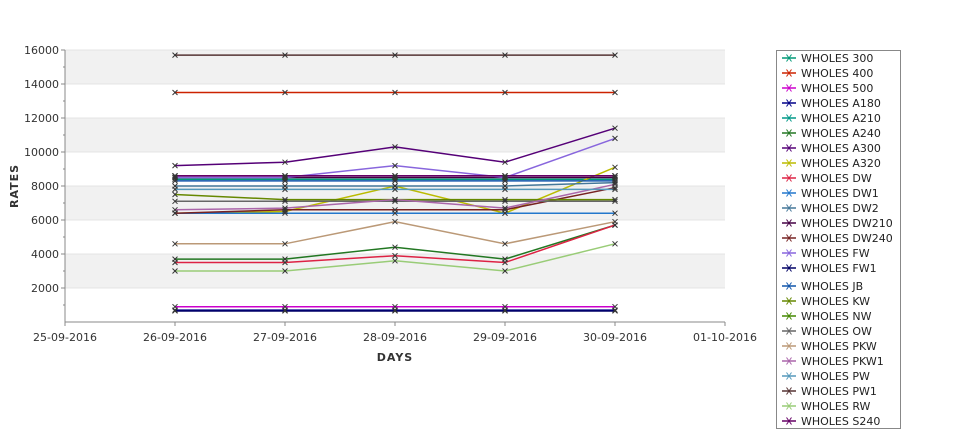  What do you see at coordinates (822, 286) in the screenshot?
I see `legend-item: WHOLES JB` at bounding box center [822, 286].